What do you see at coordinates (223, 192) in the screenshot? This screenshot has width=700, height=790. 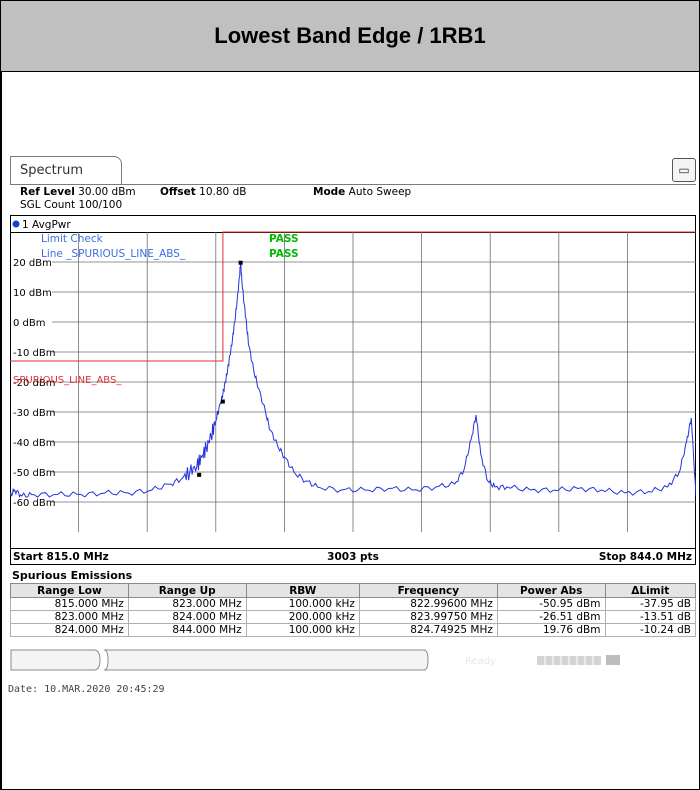 I see `offset-value: 10.80 dB` at bounding box center [223, 192].